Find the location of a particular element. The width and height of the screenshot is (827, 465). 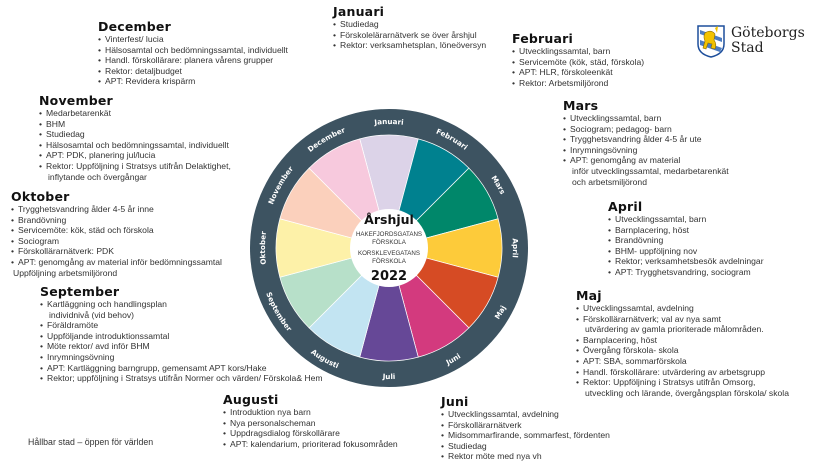

school2-line2: FÖRSKOLA is located at coordinates (389, 261).